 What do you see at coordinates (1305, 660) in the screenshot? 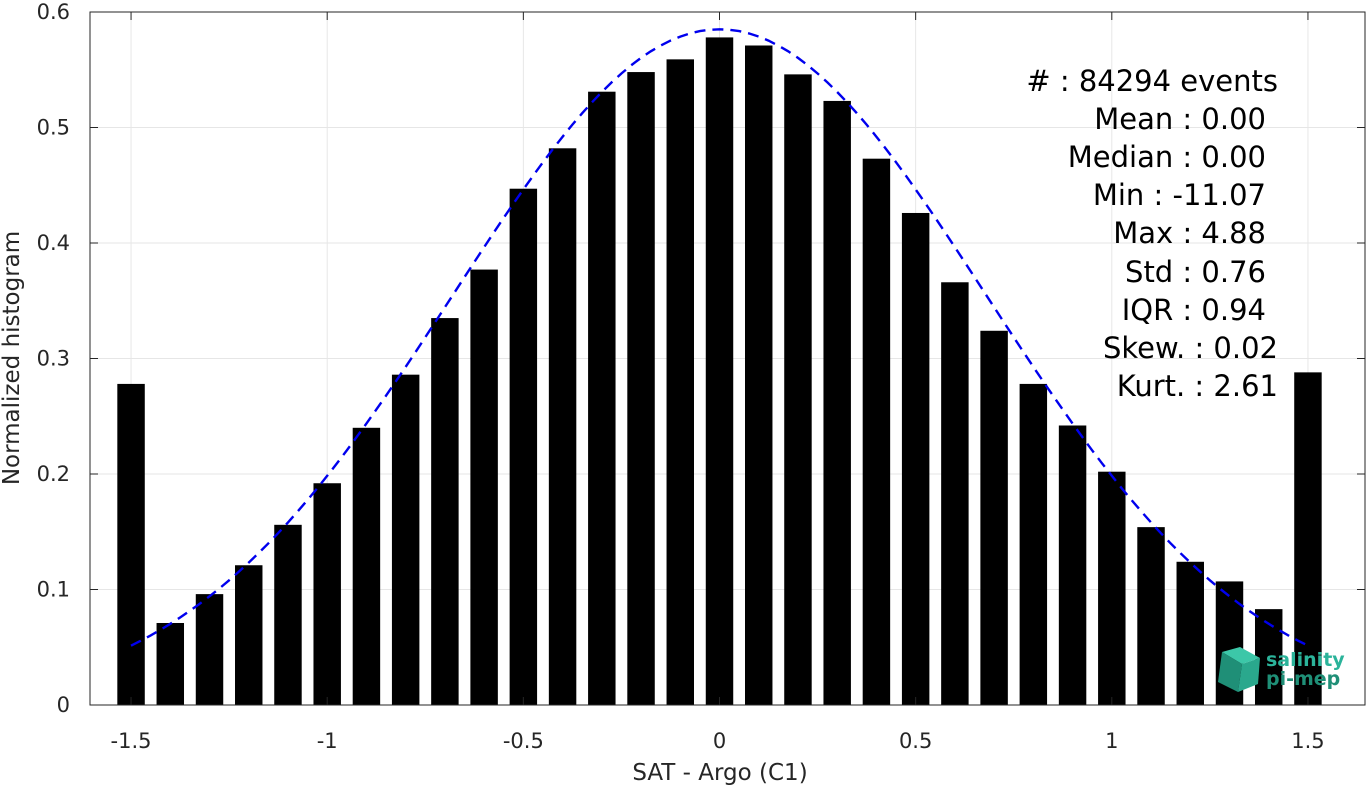
I see `logo-line-1: salinity` at bounding box center [1305, 660].